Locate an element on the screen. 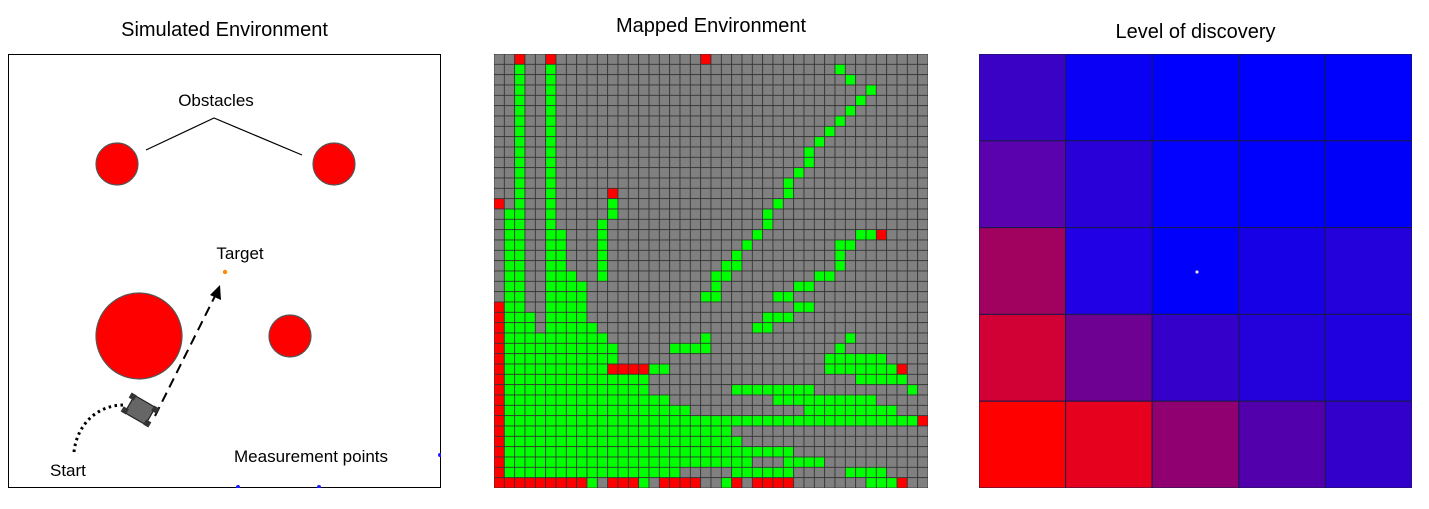 Image resolution: width=1429 pixels, height=509 pixels. robot-icon is located at coordinates (140, 410).